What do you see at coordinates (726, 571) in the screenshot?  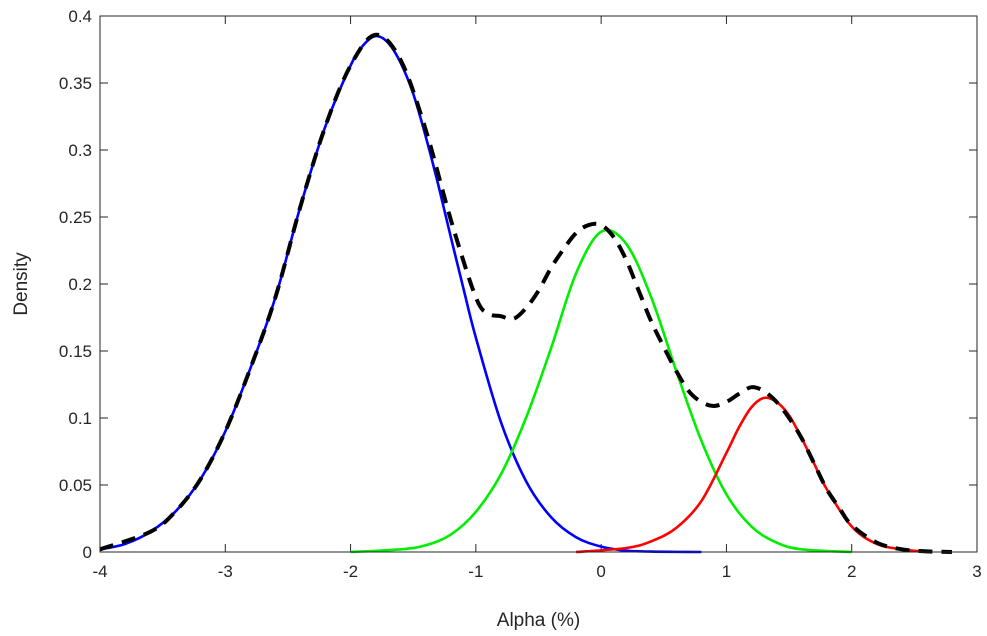 I see `x-tick-label: 1` at bounding box center [726, 571].